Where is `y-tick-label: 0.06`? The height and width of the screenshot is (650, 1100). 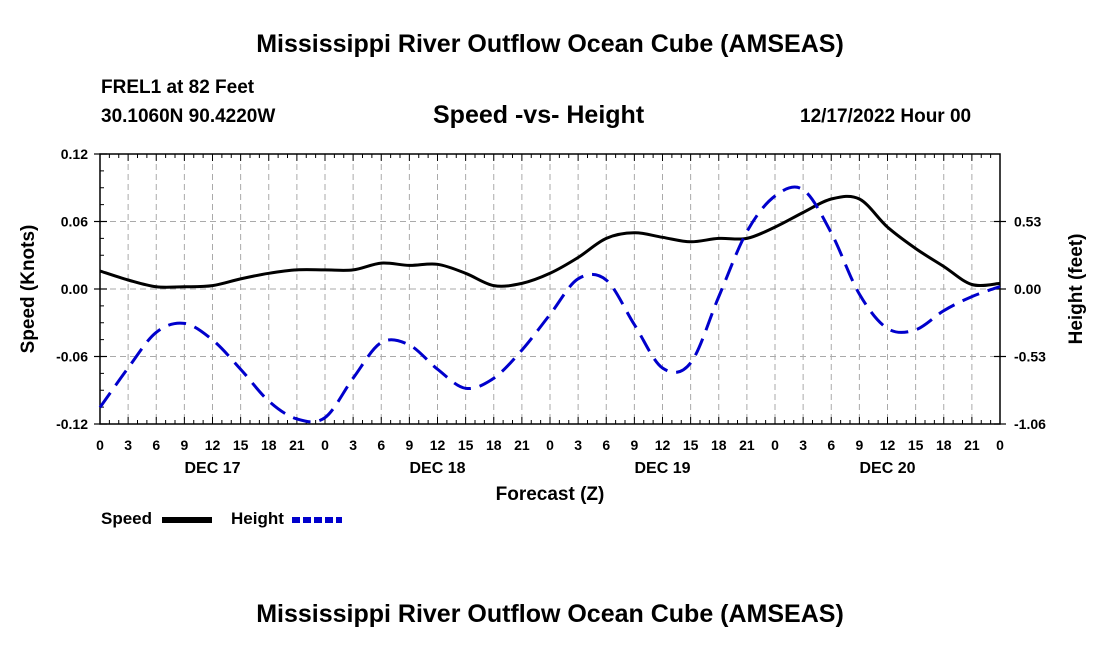
y-tick-label: 0.06 is located at coordinates (74, 222).